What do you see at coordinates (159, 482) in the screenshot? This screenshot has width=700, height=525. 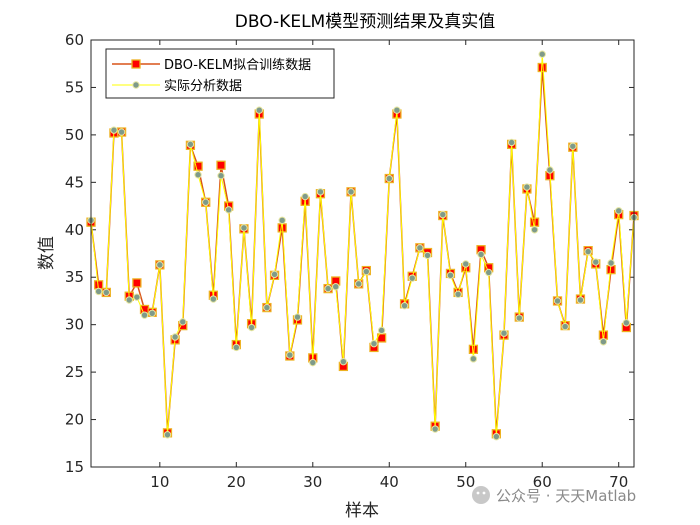 I see `x-tick-label: 10` at bounding box center [159, 482].